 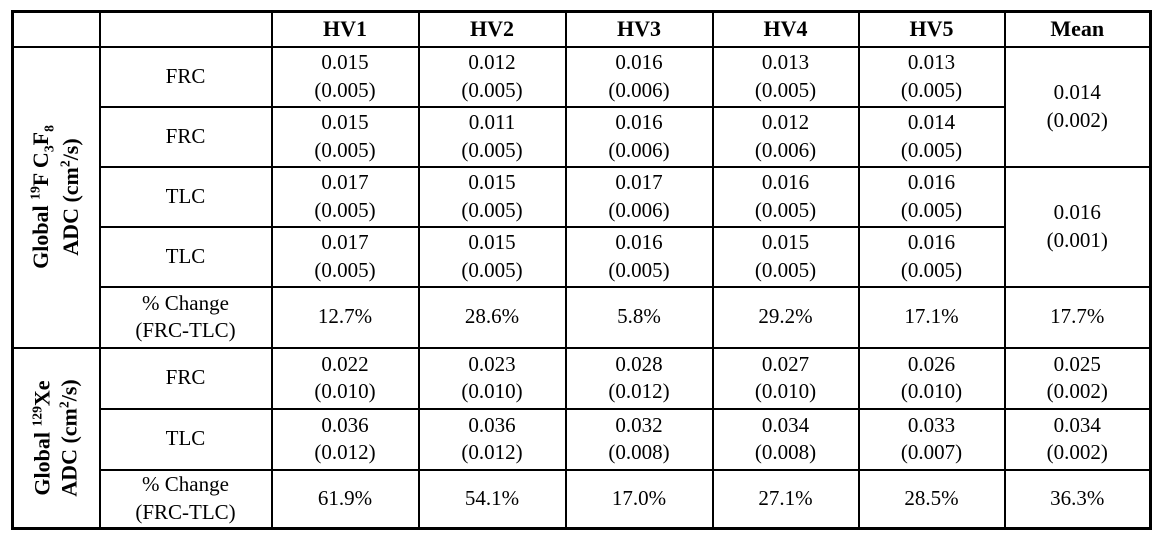 What do you see at coordinates (1077, 226) in the screenshot?
I see `mean-cell-tlc: 0.016 (0.001)` at bounding box center [1077, 226].